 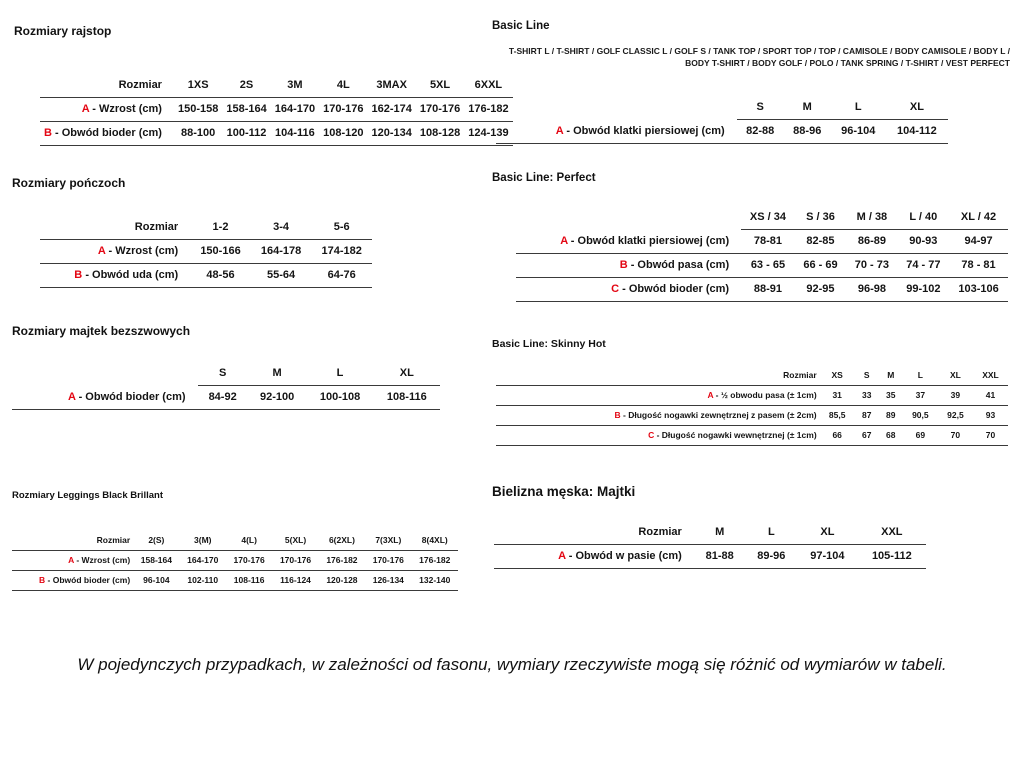 I want to click on size-column-header: 3(M), so click(x=202, y=541).